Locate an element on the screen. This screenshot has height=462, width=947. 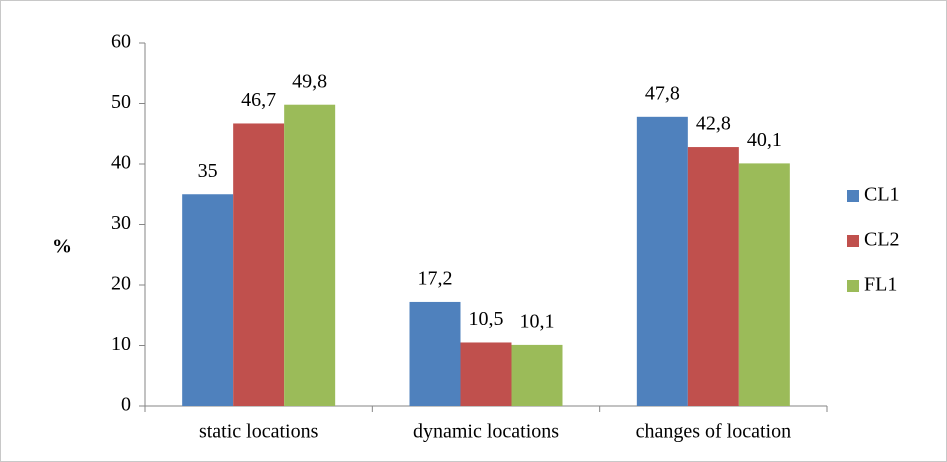
data-label: 17,2 is located at coordinates (435, 279).